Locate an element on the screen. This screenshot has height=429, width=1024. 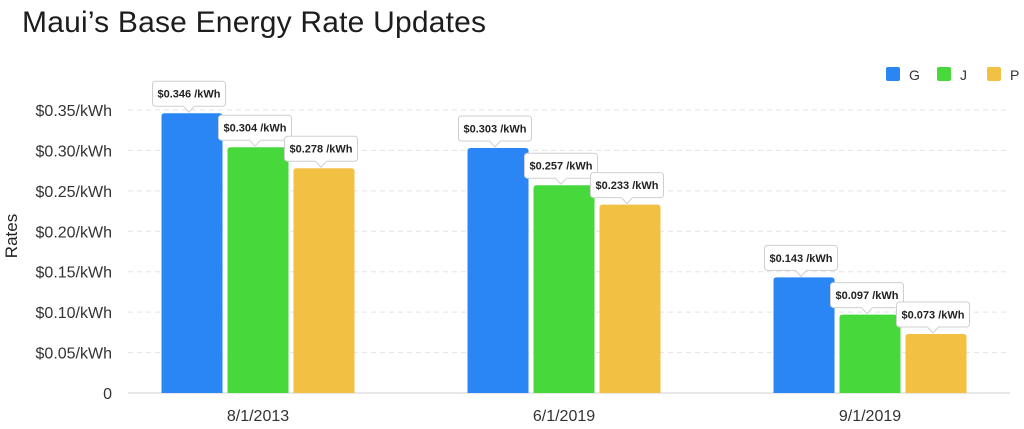
legend-label: J is located at coordinates (963, 75).